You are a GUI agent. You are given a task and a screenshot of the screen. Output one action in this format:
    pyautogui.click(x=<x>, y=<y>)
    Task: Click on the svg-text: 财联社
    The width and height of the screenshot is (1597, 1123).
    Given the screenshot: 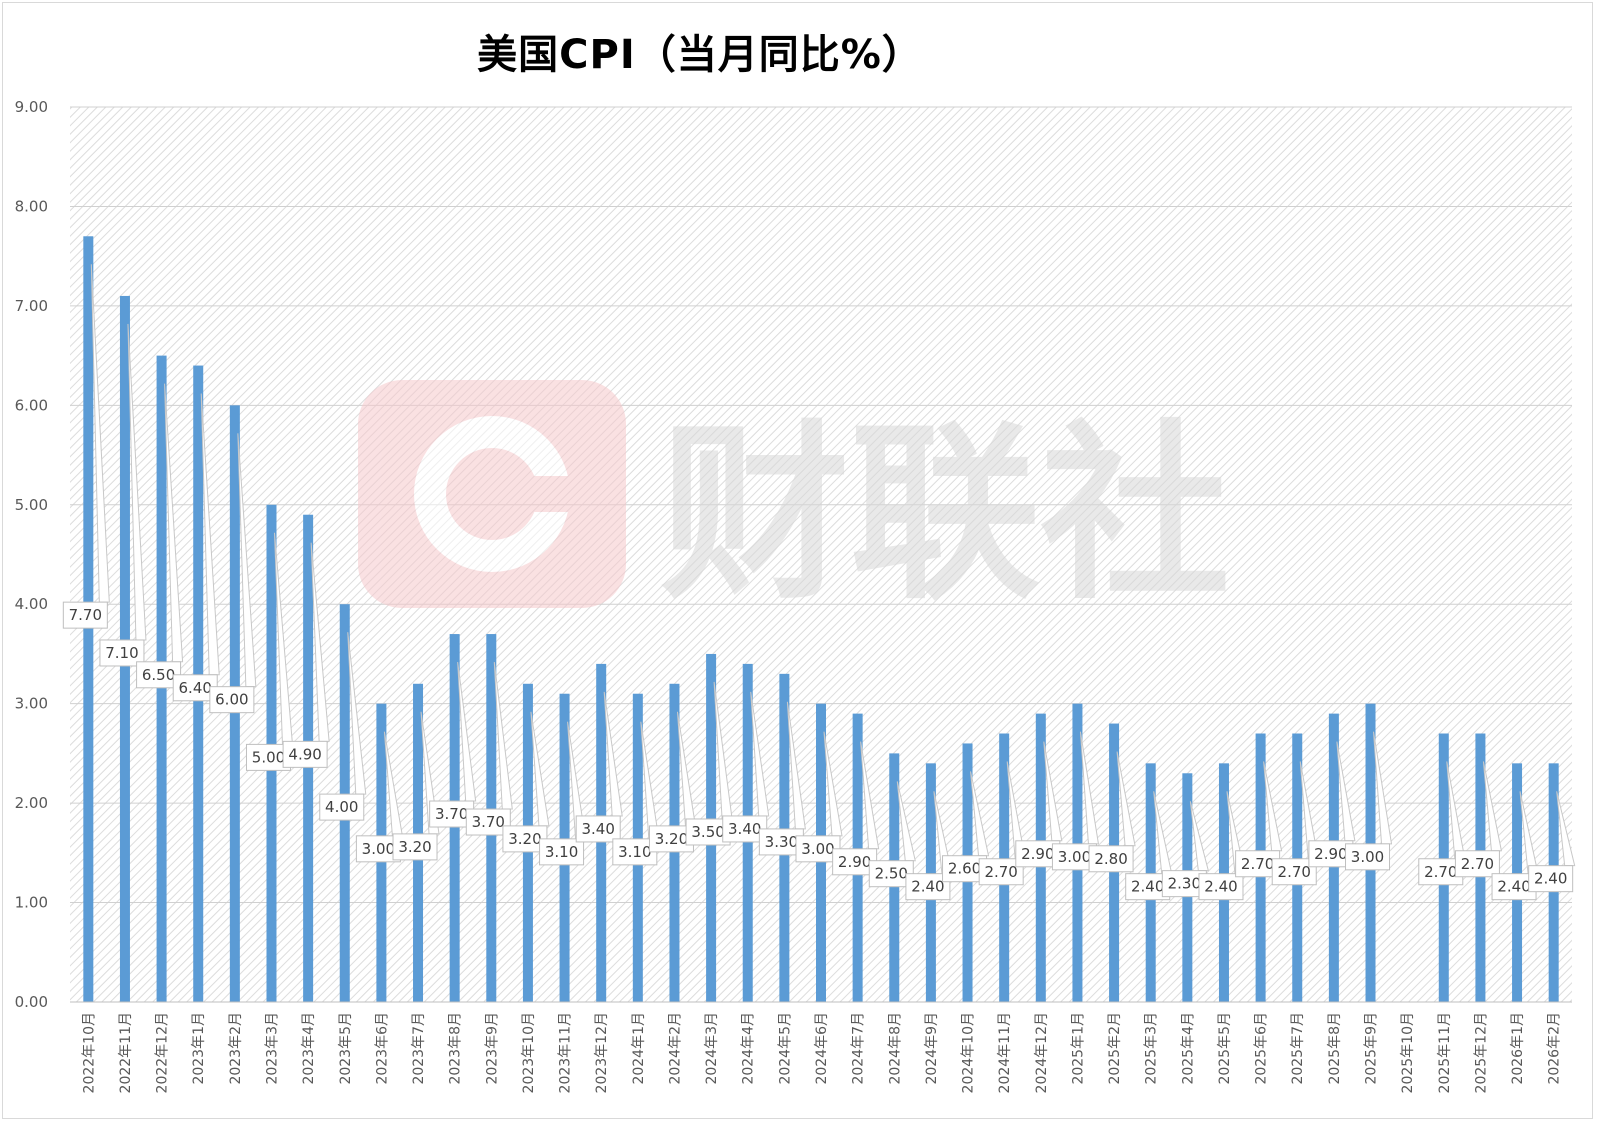 What is the action you would take?
    pyautogui.click(x=945, y=514)
    